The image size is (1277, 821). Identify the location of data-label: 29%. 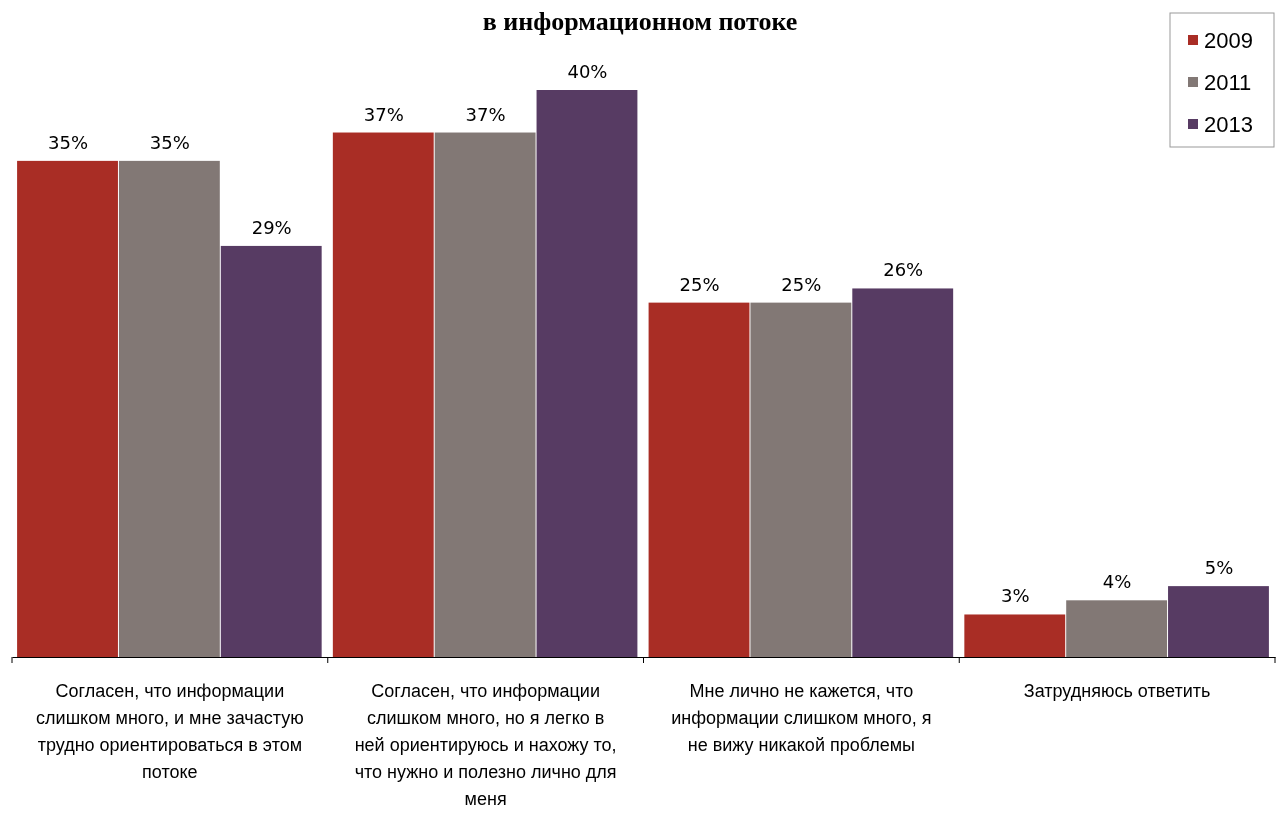
(271, 227).